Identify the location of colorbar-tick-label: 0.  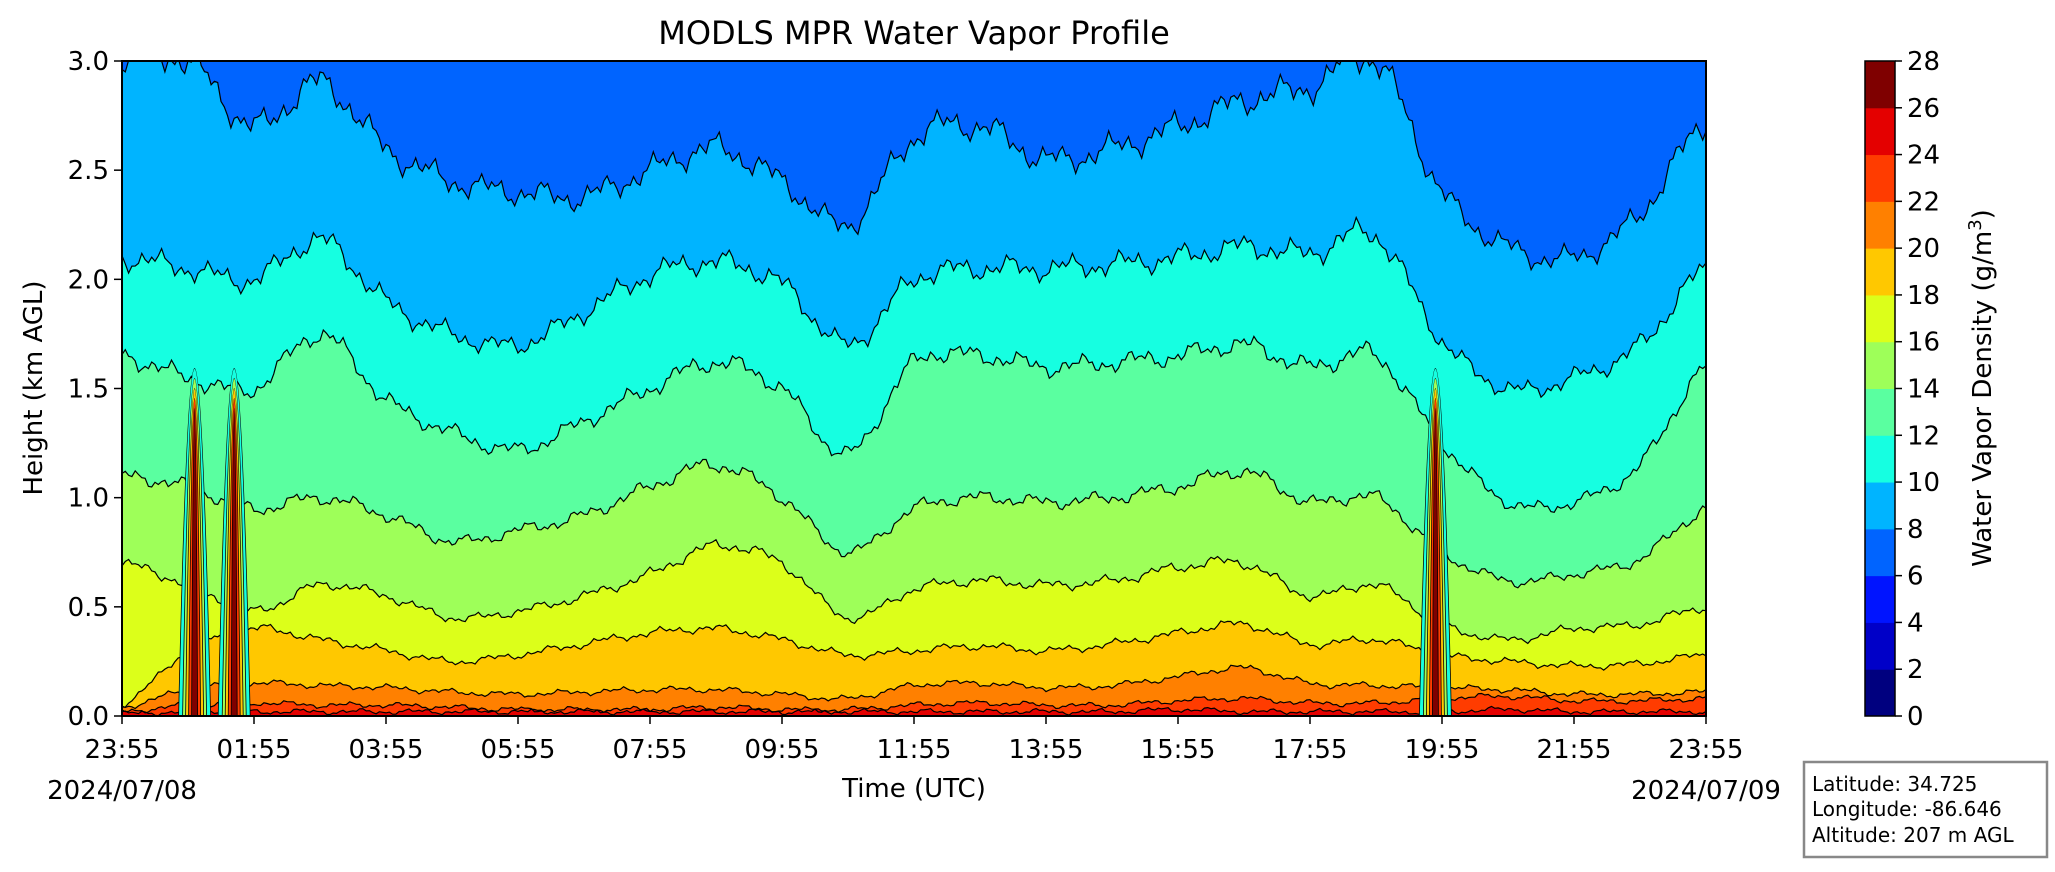
(1915, 717).